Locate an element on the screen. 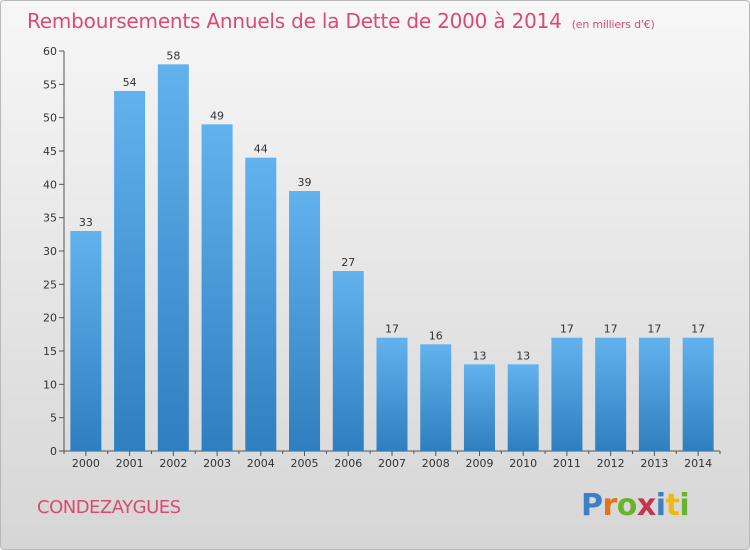 This screenshot has height=550, width=750. x-tick-label-2005: 2005 is located at coordinates (305, 463).